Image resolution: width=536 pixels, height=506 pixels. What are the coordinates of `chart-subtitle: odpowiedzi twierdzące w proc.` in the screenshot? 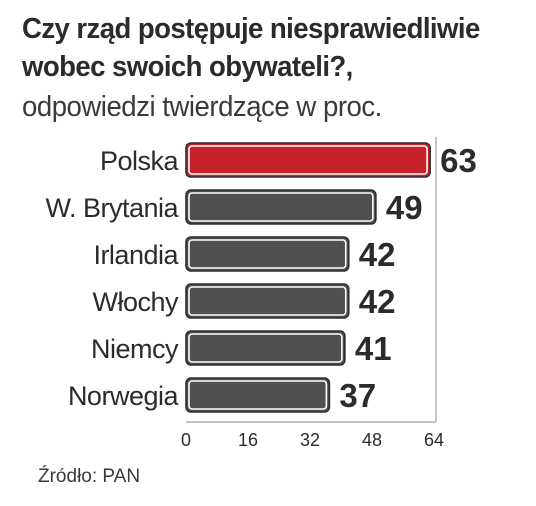 It's located at (202, 107).